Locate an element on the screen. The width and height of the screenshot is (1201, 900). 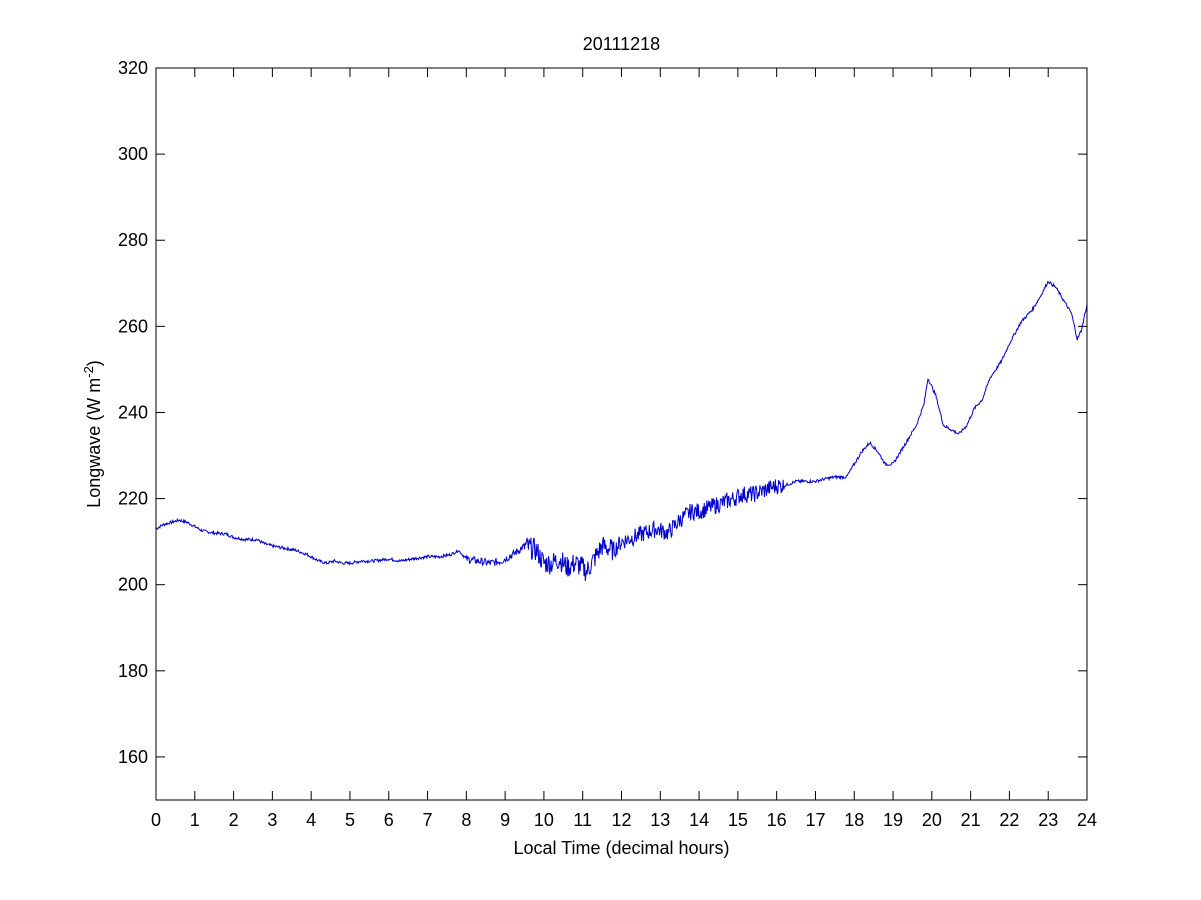
y-axis-label: Longwave (W m-2) is located at coordinates (93, 434).